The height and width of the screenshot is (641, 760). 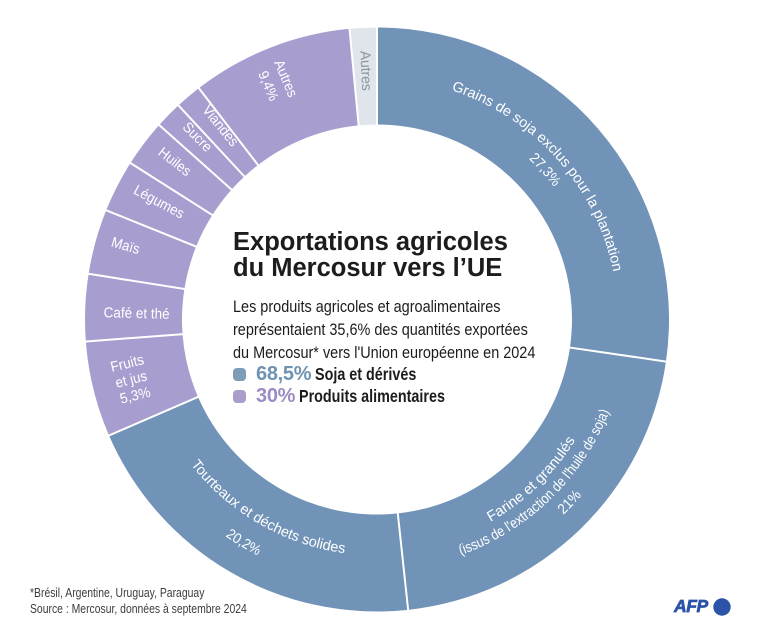 I want to click on svg-text: Maïs, so click(x=125, y=246).